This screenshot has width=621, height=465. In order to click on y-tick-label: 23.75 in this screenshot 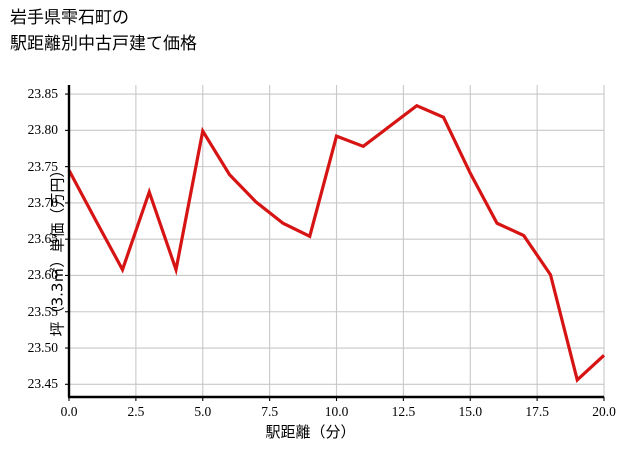, I will do `click(42, 166)`.